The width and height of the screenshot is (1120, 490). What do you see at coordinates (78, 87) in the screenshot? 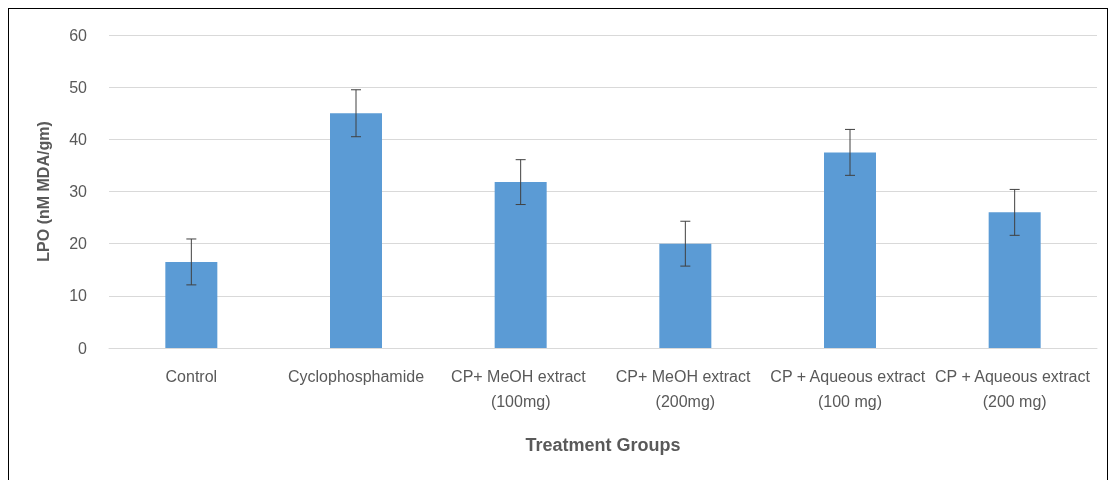
I see `y-tick-label: 50` at bounding box center [78, 87].